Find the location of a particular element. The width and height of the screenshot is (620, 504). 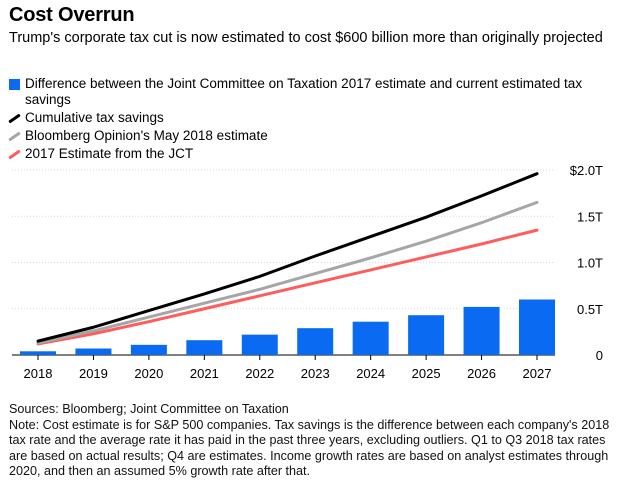

x-tick-label-2026: 2026 is located at coordinates (481, 373).